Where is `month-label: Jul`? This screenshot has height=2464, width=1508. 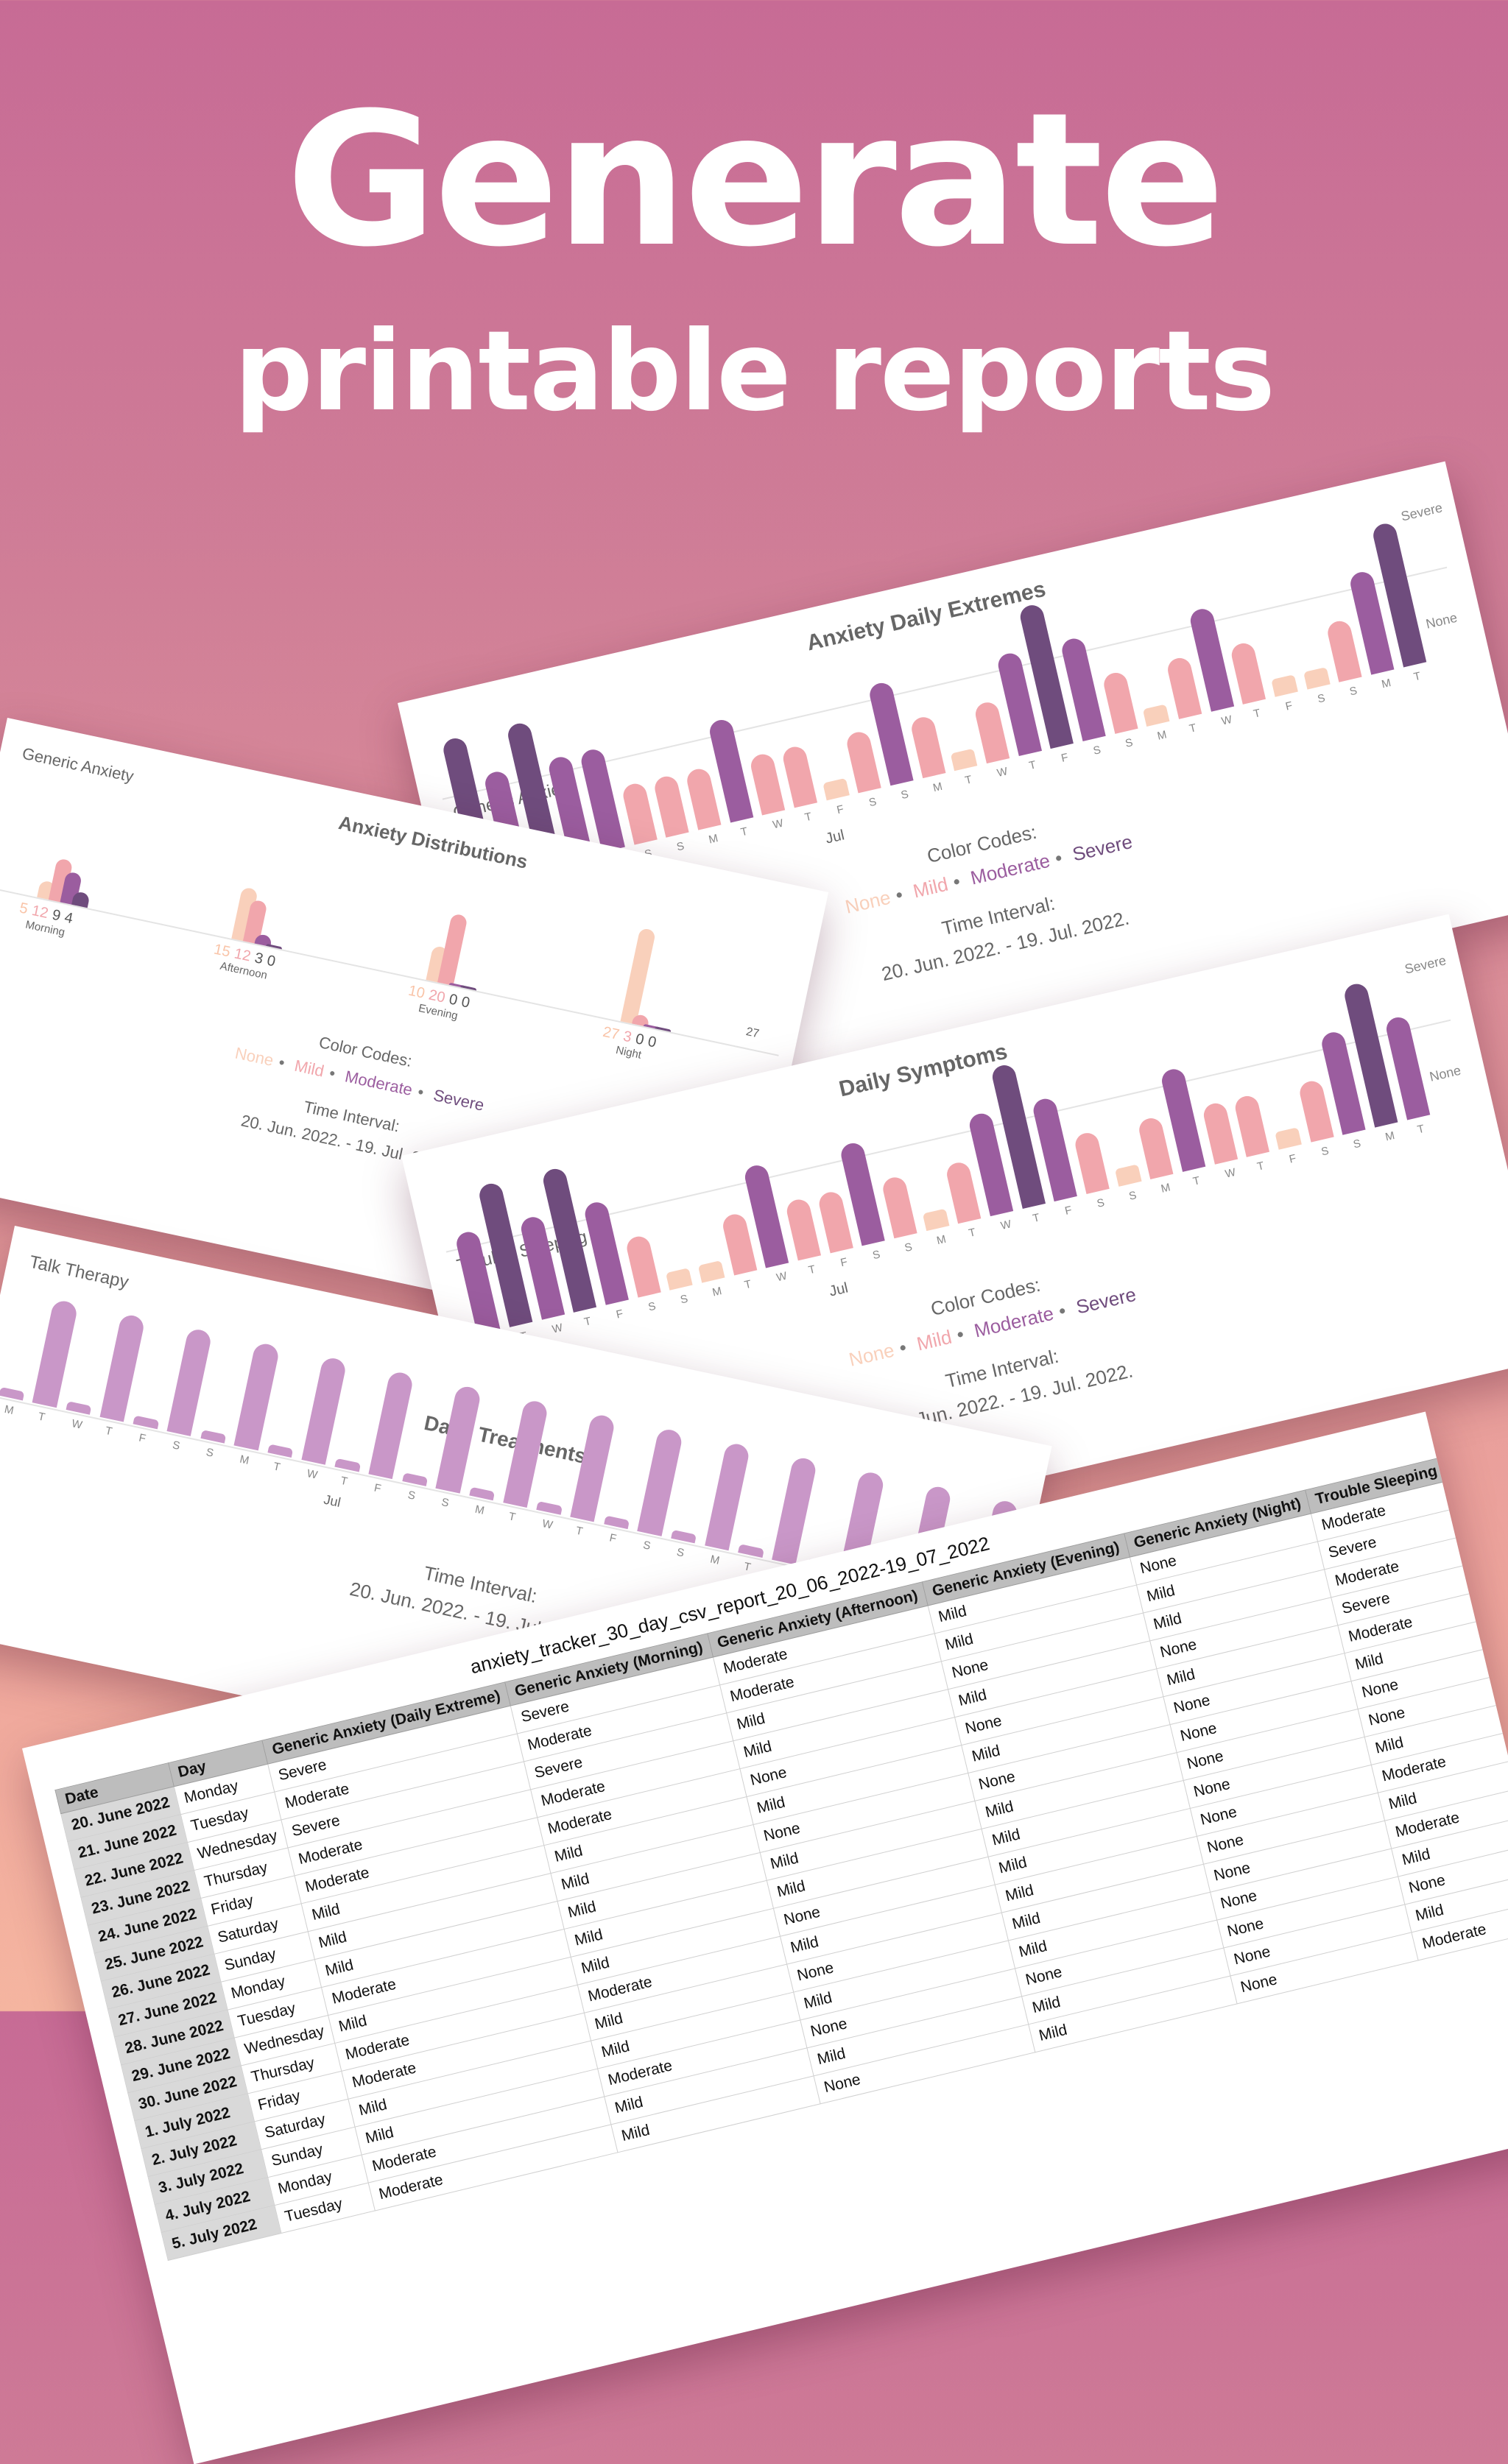 month-label: Jul is located at coordinates (839, 1289).